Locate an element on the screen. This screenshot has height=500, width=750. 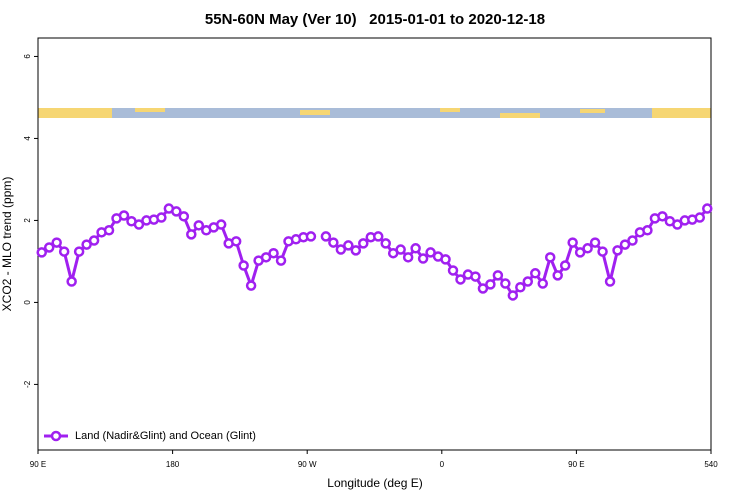
y-tick-label: 4 is located at coordinates (27, 138).